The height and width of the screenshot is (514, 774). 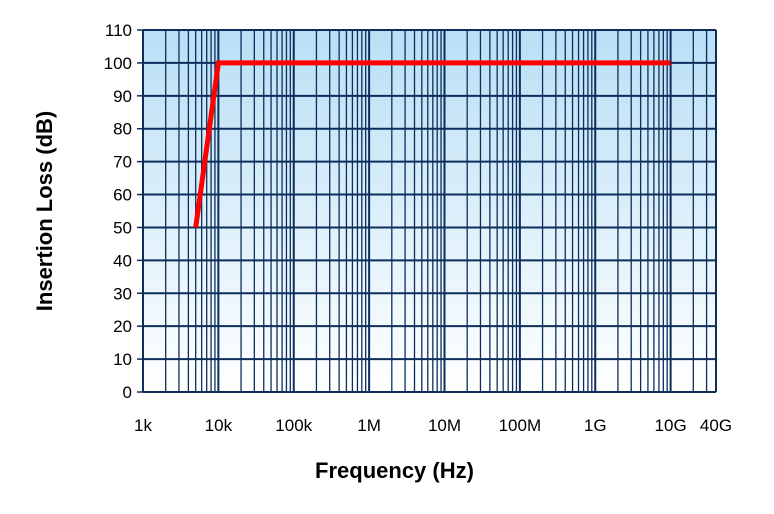 I want to click on y-tick-labels: 0 10 20 30 40 50 60 70 80 90 100 110, so click(x=118, y=211).